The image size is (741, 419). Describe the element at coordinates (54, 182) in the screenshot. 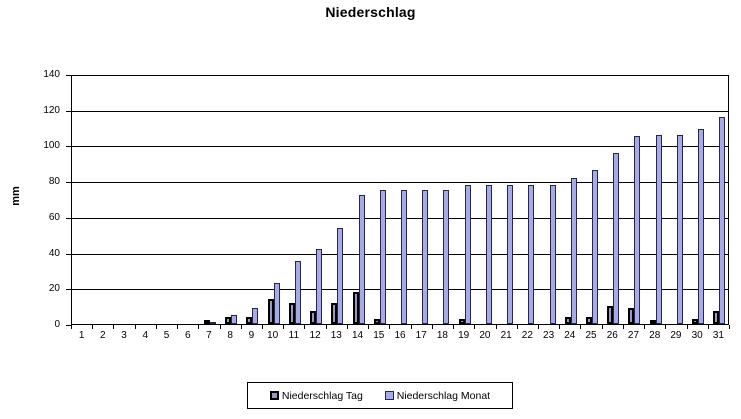

I see `y-tick-label: 80` at that location.